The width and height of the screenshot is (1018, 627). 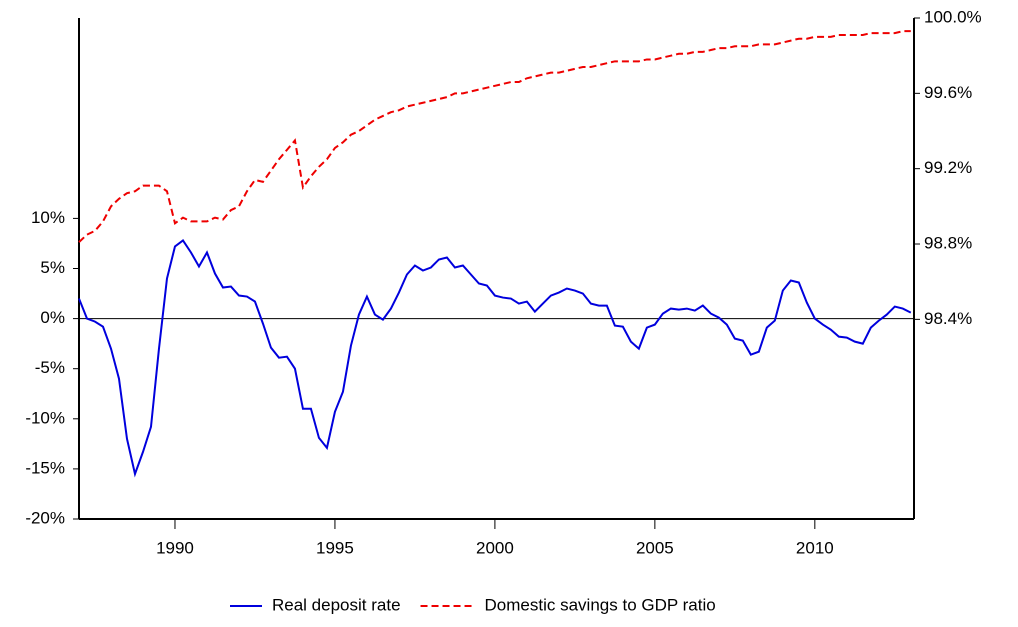 What do you see at coordinates (600, 604) in the screenshot?
I see `legend-label: Domestic savings to GDP ratio` at bounding box center [600, 604].